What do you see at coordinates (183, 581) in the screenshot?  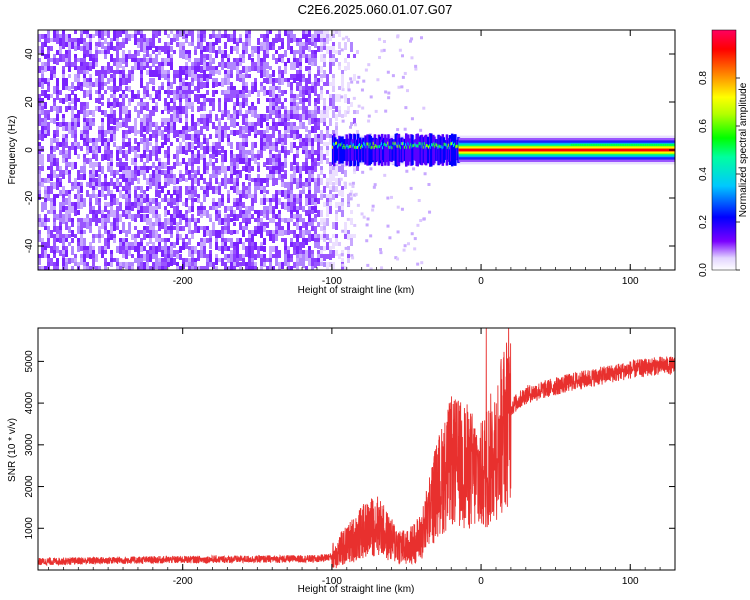 I see `snr-x-tick-label: -200` at bounding box center [183, 581].